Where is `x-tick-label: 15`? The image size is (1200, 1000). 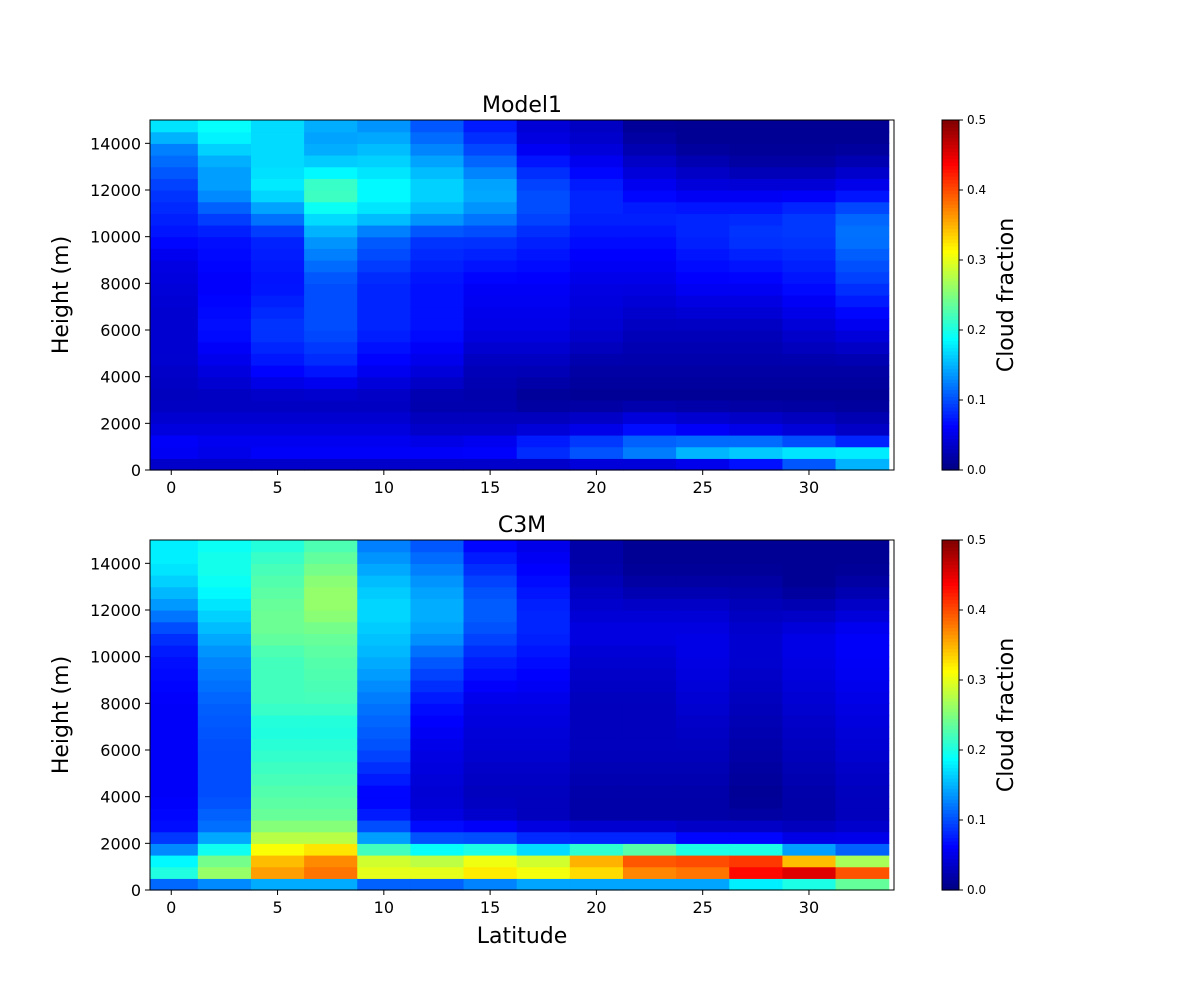 x-tick-label: 15 is located at coordinates (490, 487).